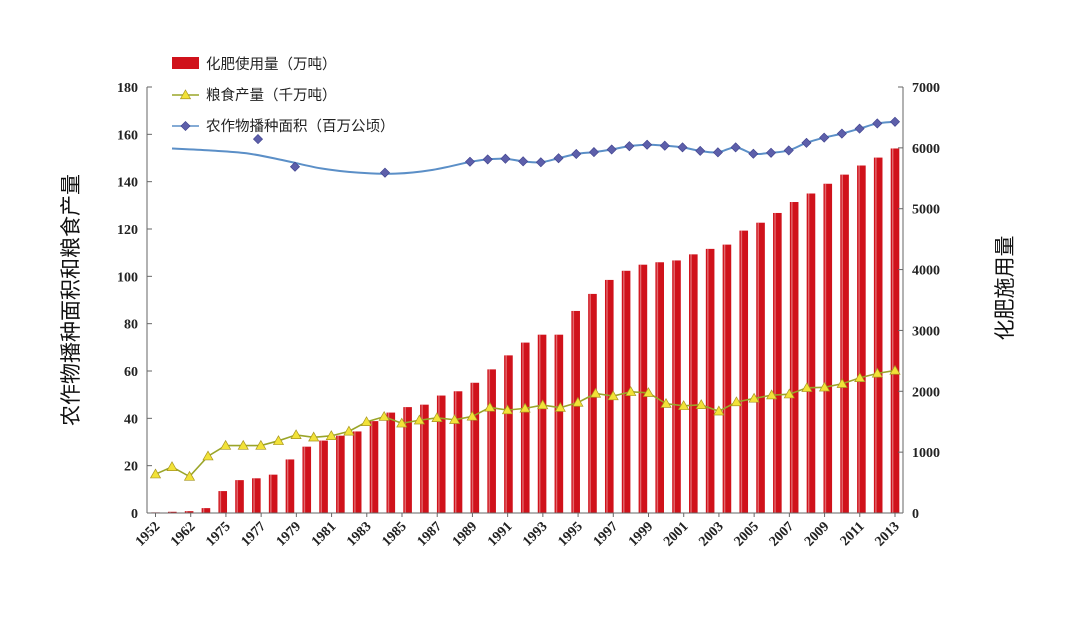 This screenshot has width=1080, height=622. Describe the element at coordinates (127, 135) in the screenshot. I see `y-left-tick-label: 160` at that location.